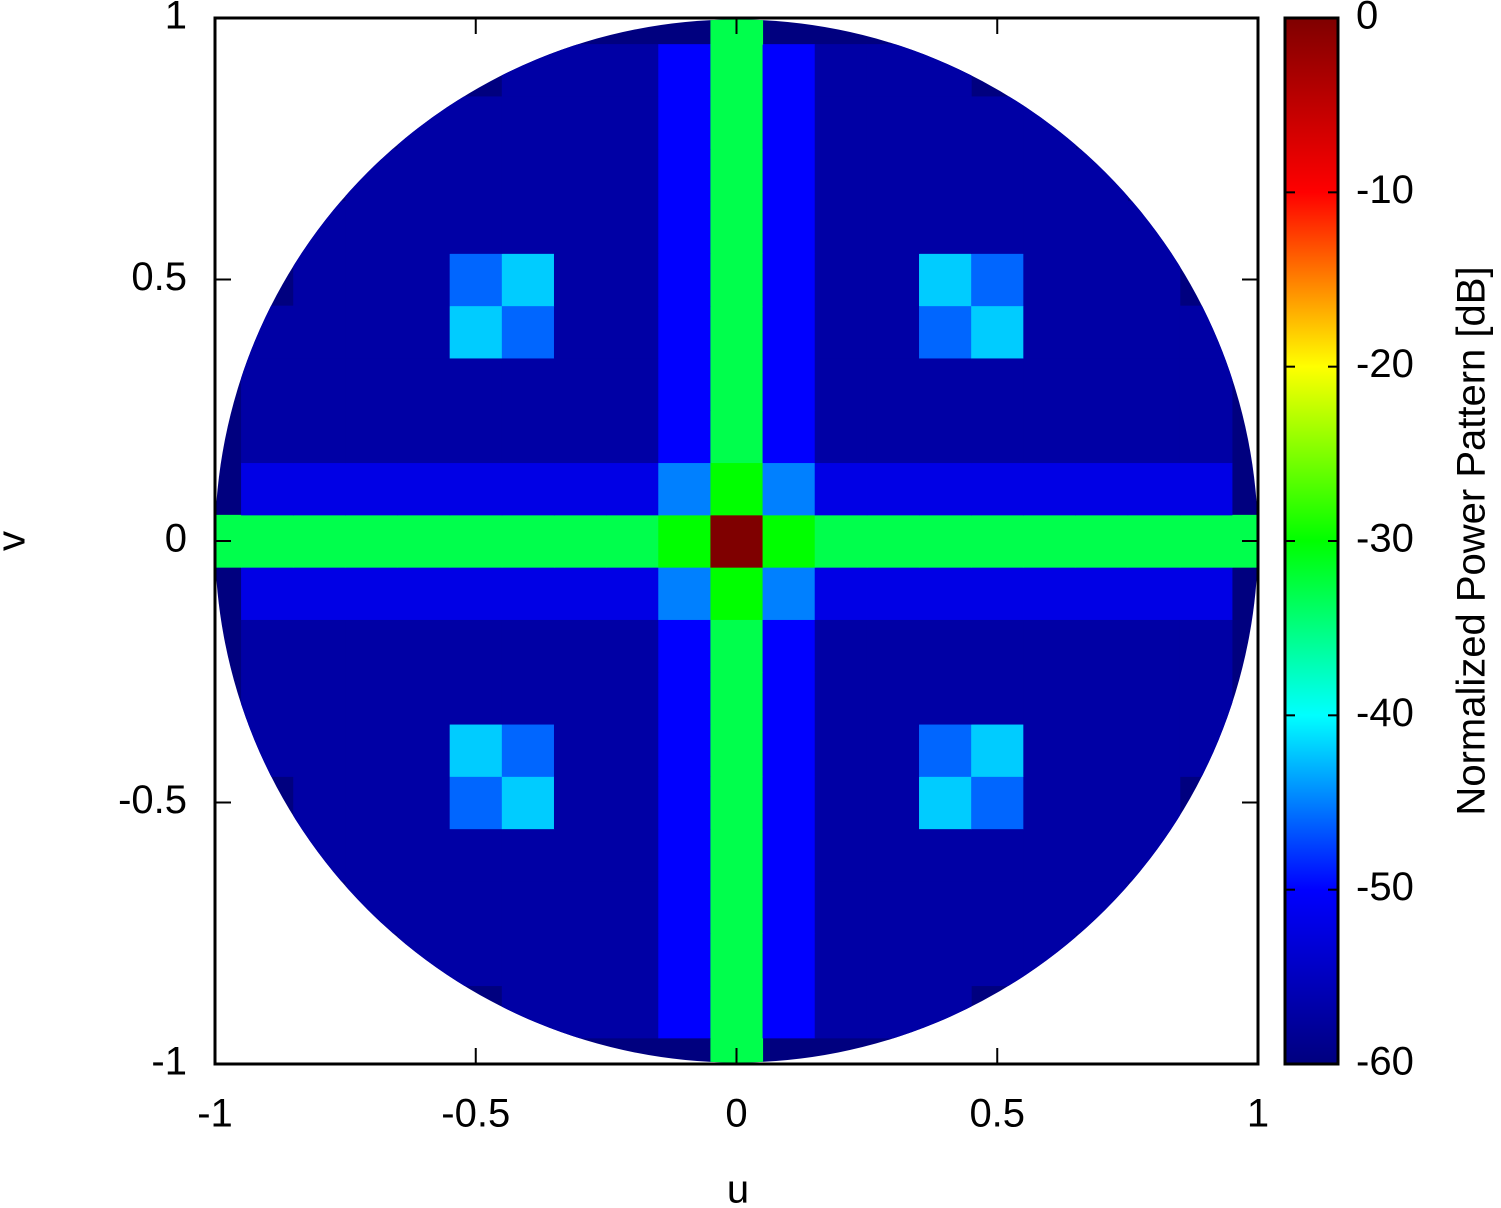 This screenshot has width=1501, height=1208. What do you see at coordinates (159, 277) in the screenshot?
I see `y-tick-label: 0.5` at bounding box center [159, 277].